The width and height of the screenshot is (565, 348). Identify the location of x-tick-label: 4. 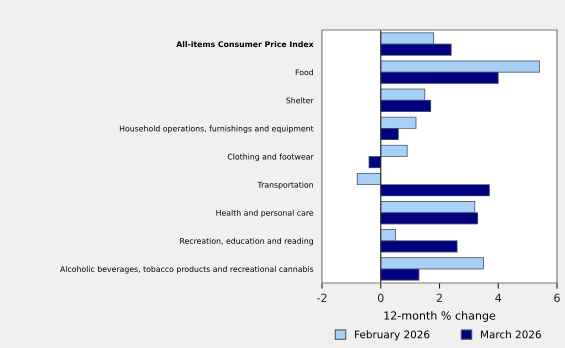
(498, 298).